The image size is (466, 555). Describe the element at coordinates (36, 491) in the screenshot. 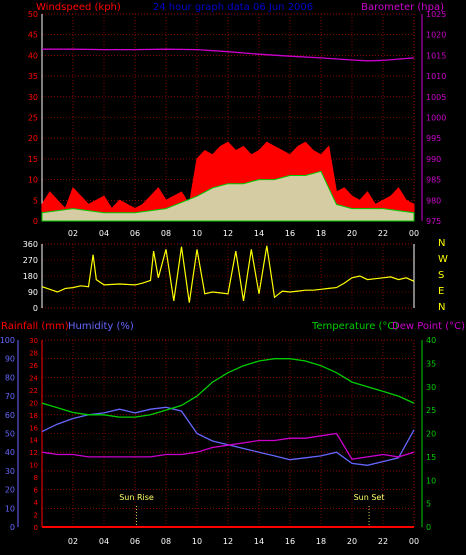

I see `rainfall-tick-label: 6` at that location.